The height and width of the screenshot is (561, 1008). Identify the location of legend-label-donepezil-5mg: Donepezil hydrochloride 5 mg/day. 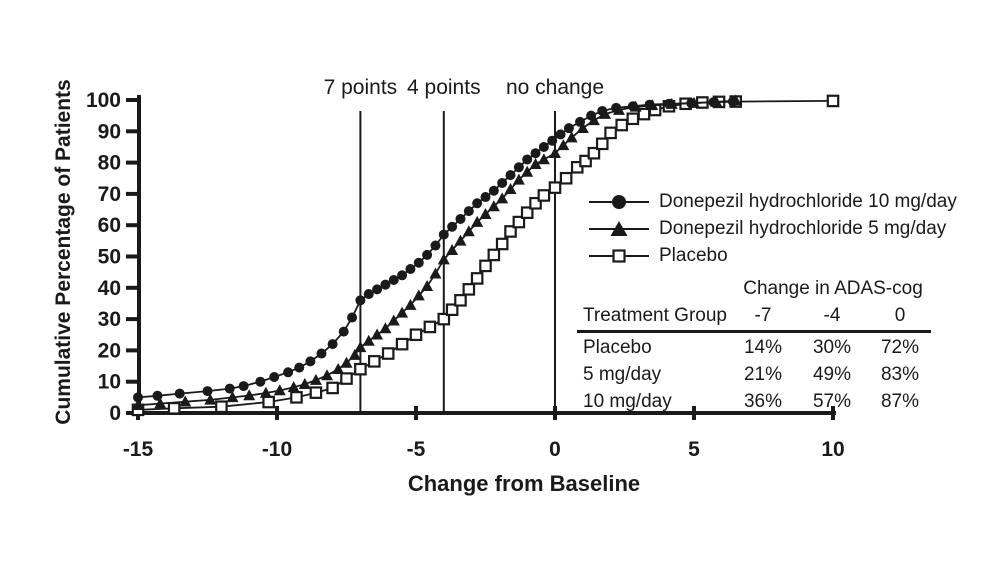
(803, 228).